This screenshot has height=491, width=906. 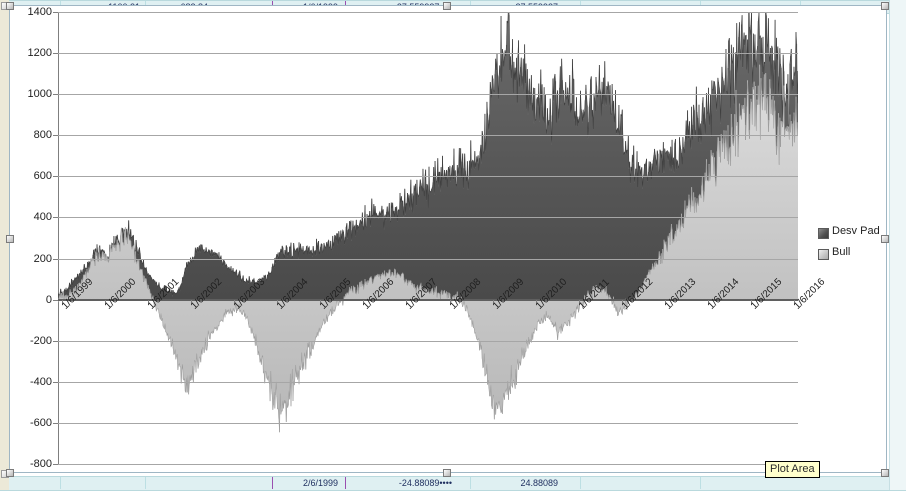 What do you see at coordinates (40, 340) in the screenshot?
I see `y-axis-label: -200` at bounding box center [40, 340].